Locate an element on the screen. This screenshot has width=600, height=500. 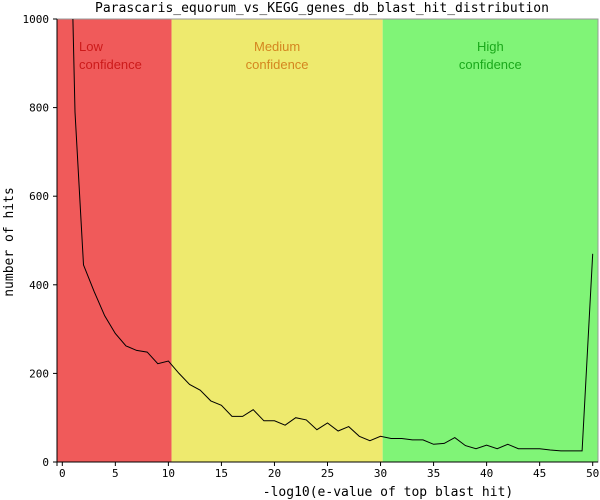
x-tick-label: 35 is located at coordinates (433, 473).